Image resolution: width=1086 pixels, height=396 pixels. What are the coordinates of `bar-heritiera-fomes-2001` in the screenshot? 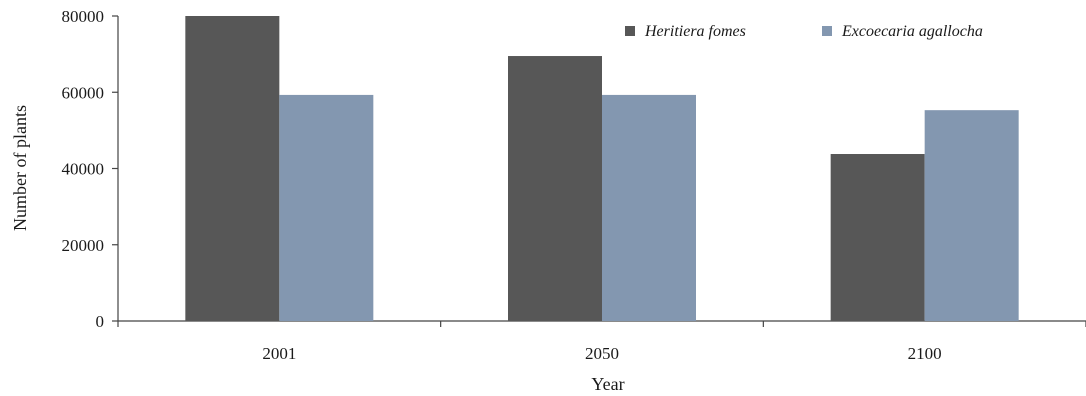 It's located at (232, 168).